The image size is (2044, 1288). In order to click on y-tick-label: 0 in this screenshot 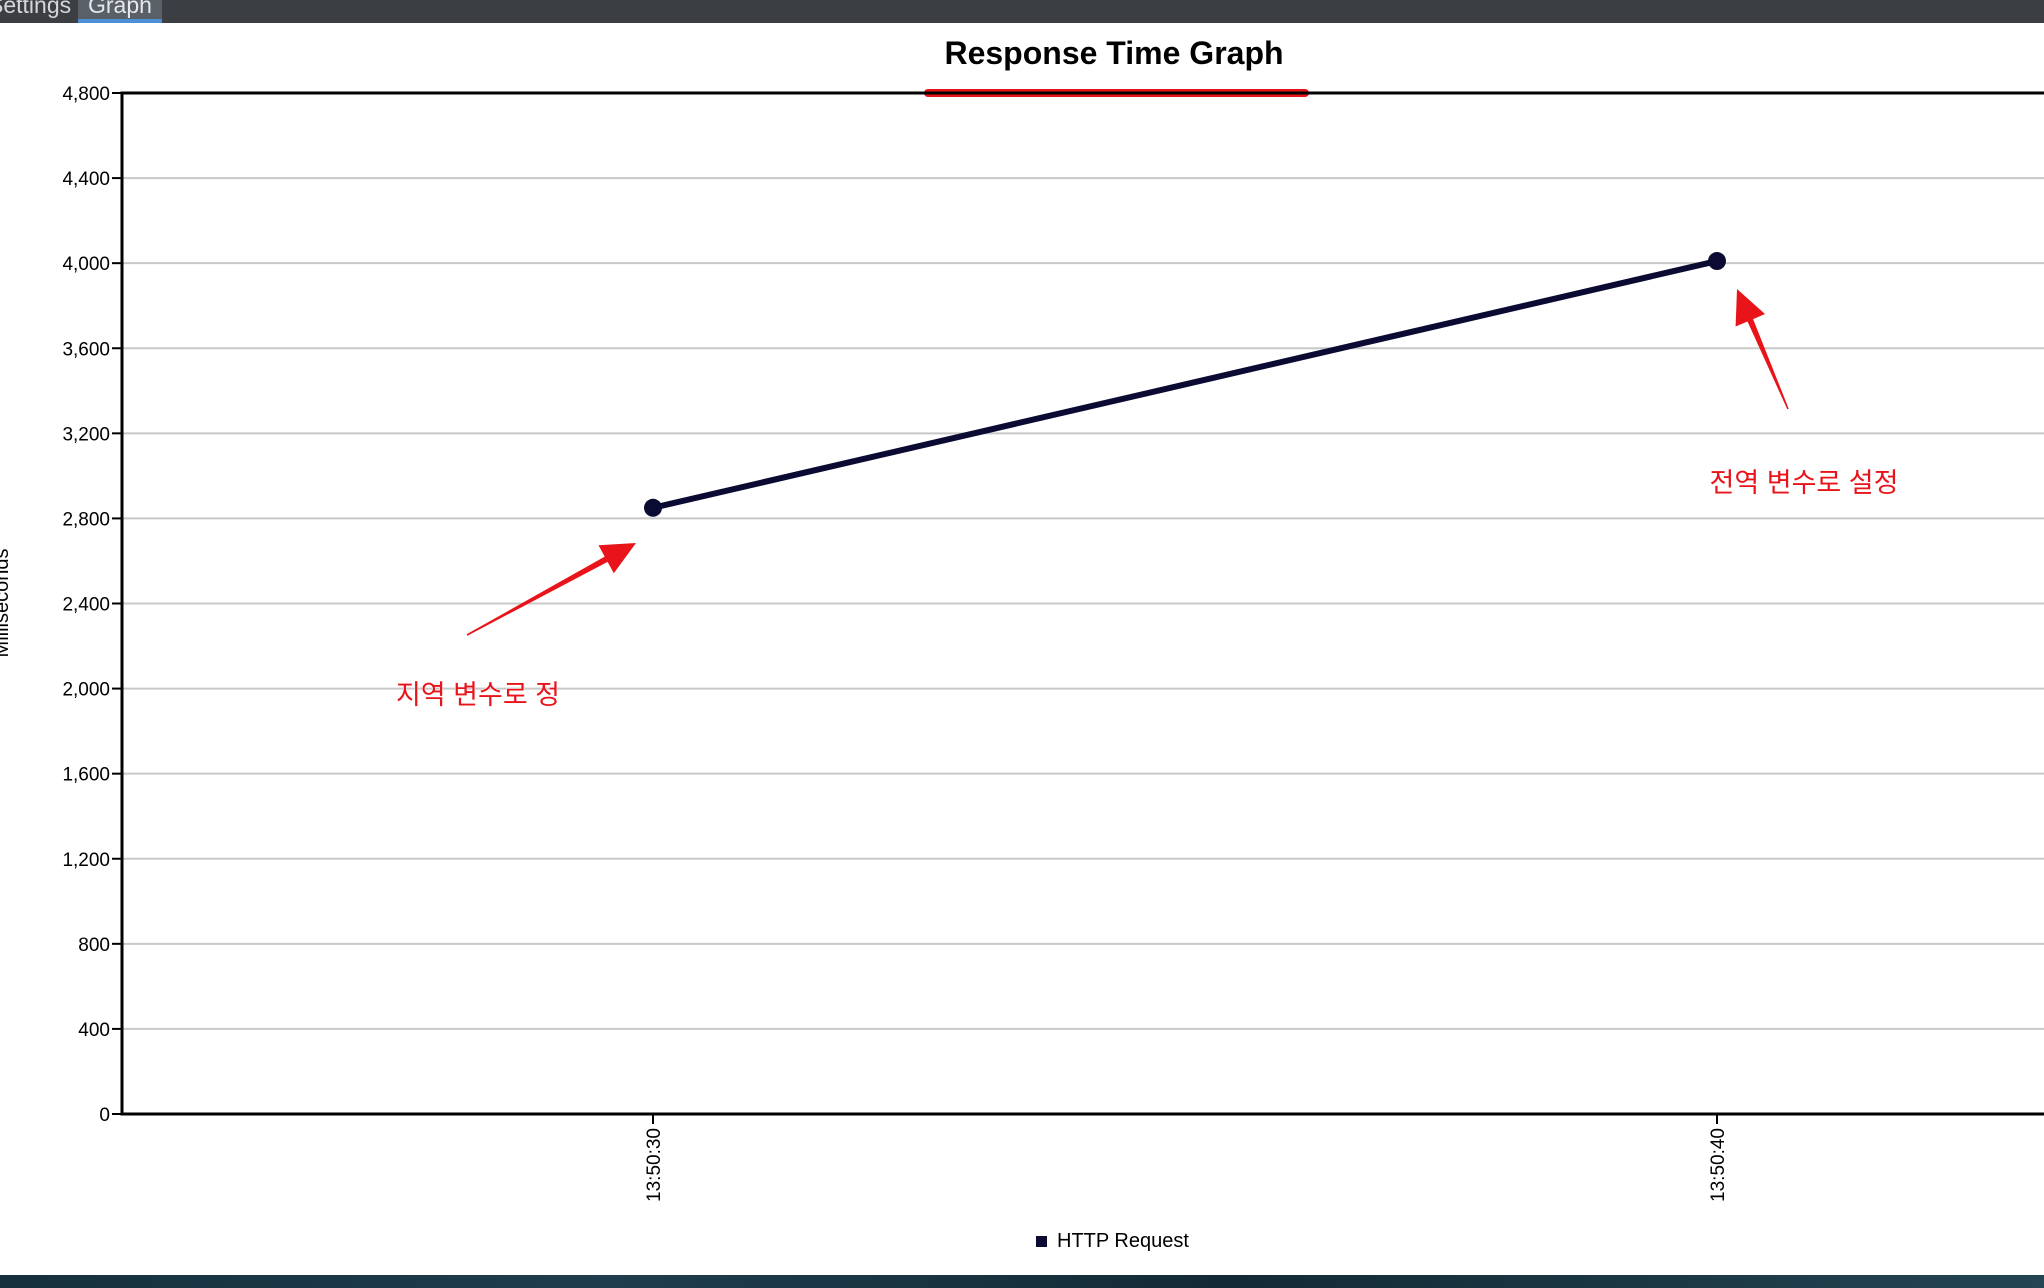, I will do `click(104, 1115)`.